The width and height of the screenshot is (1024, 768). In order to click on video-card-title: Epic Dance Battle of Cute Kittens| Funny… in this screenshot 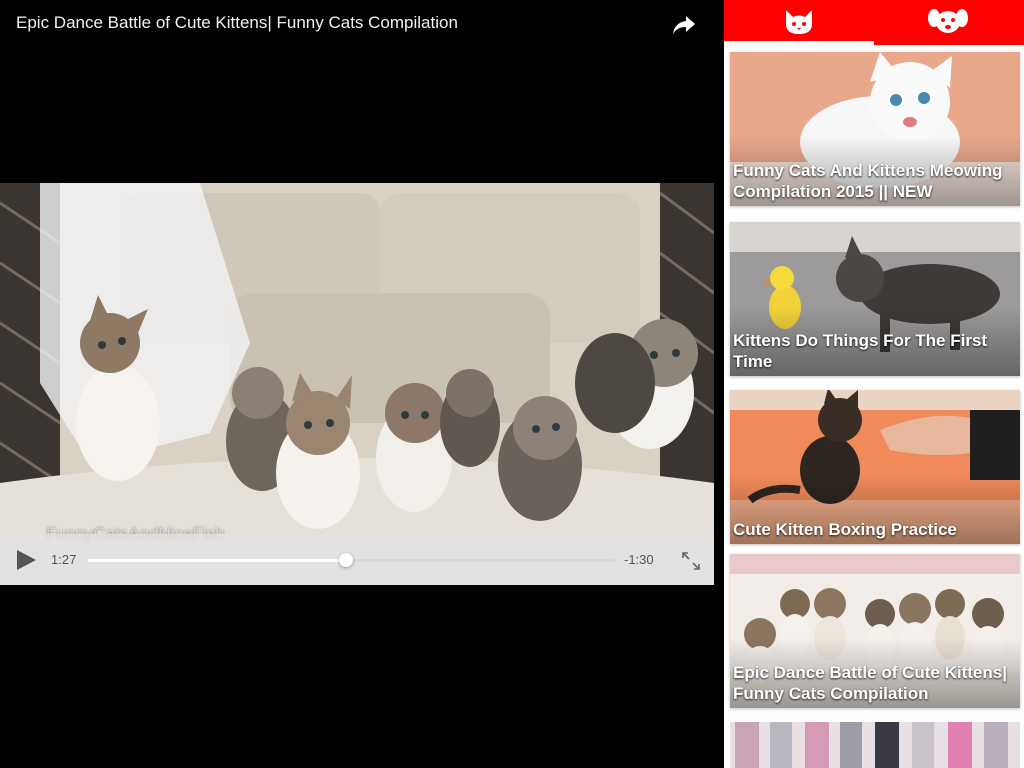, I will do `click(870, 683)`.